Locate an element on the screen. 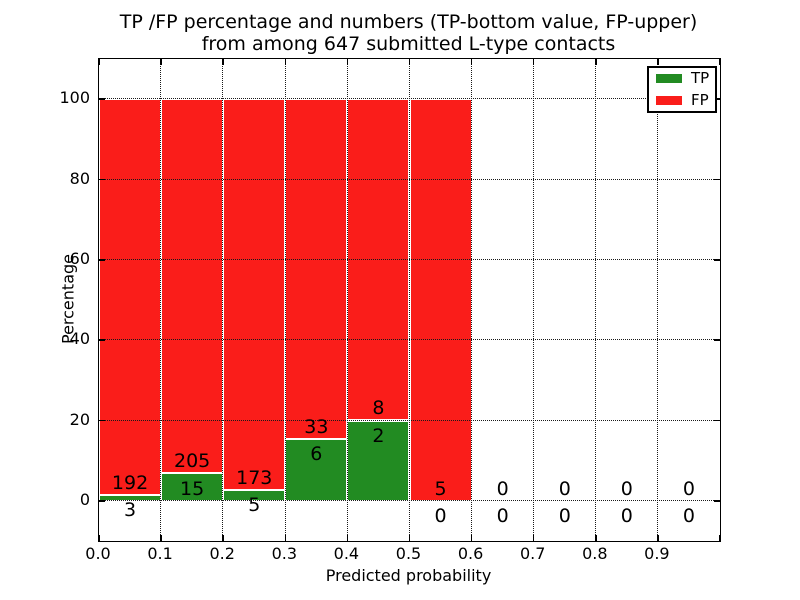  x-tick-label: 0.7 is located at coordinates (532, 553).